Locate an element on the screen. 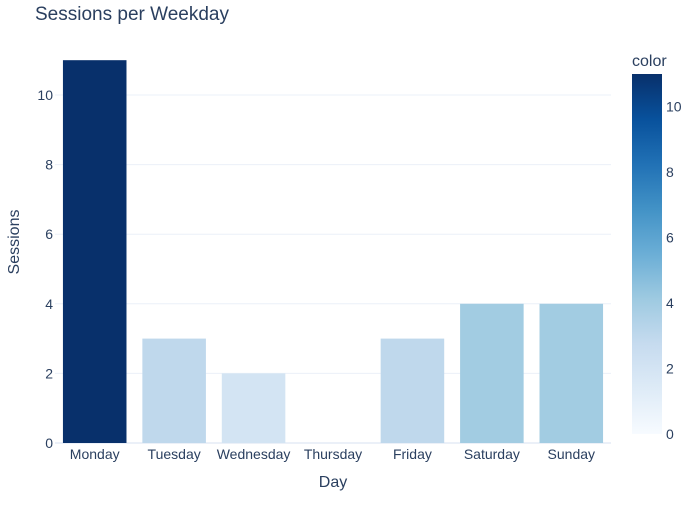 Image resolution: width=700 pixels, height=505 pixels. x-tick-label: Friday is located at coordinates (412, 454).